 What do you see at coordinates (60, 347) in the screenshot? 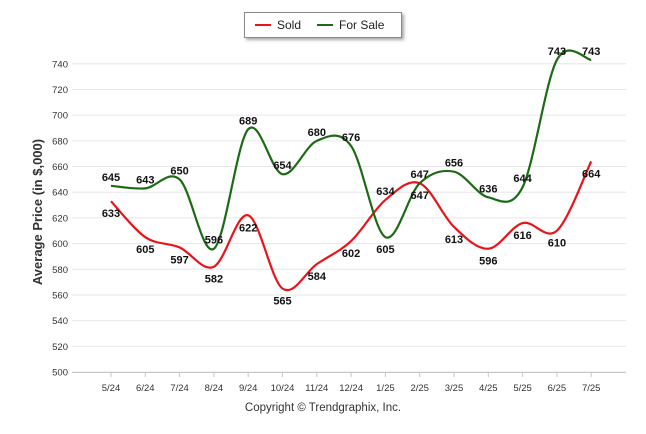
I see `y-tick-label-520: 520` at bounding box center [60, 347].